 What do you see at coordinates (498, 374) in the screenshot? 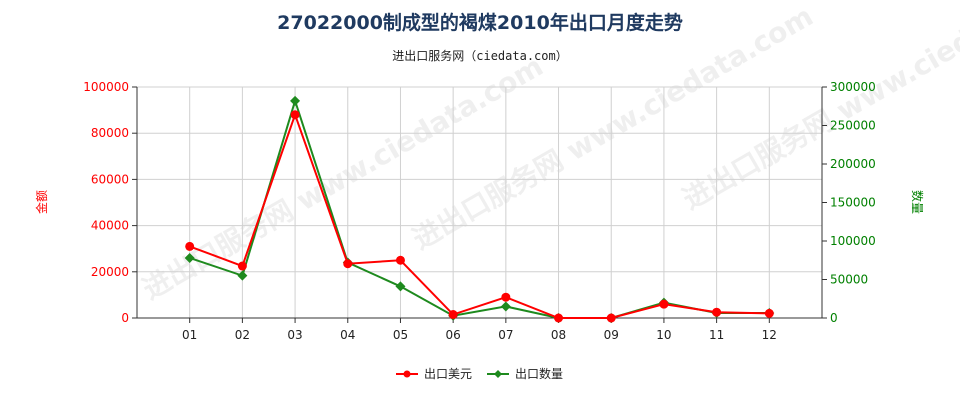
I see `legend-marker-quantity` at bounding box center [498, 374].